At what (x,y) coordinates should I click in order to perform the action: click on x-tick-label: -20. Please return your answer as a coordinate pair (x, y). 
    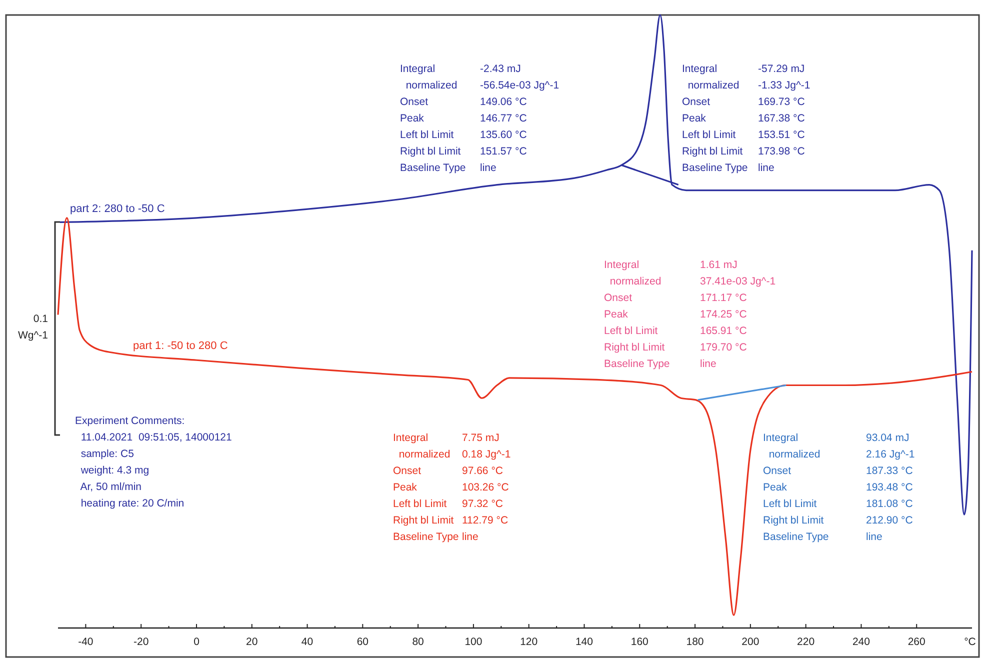
    Looking at the image, I should click on (141, 642).